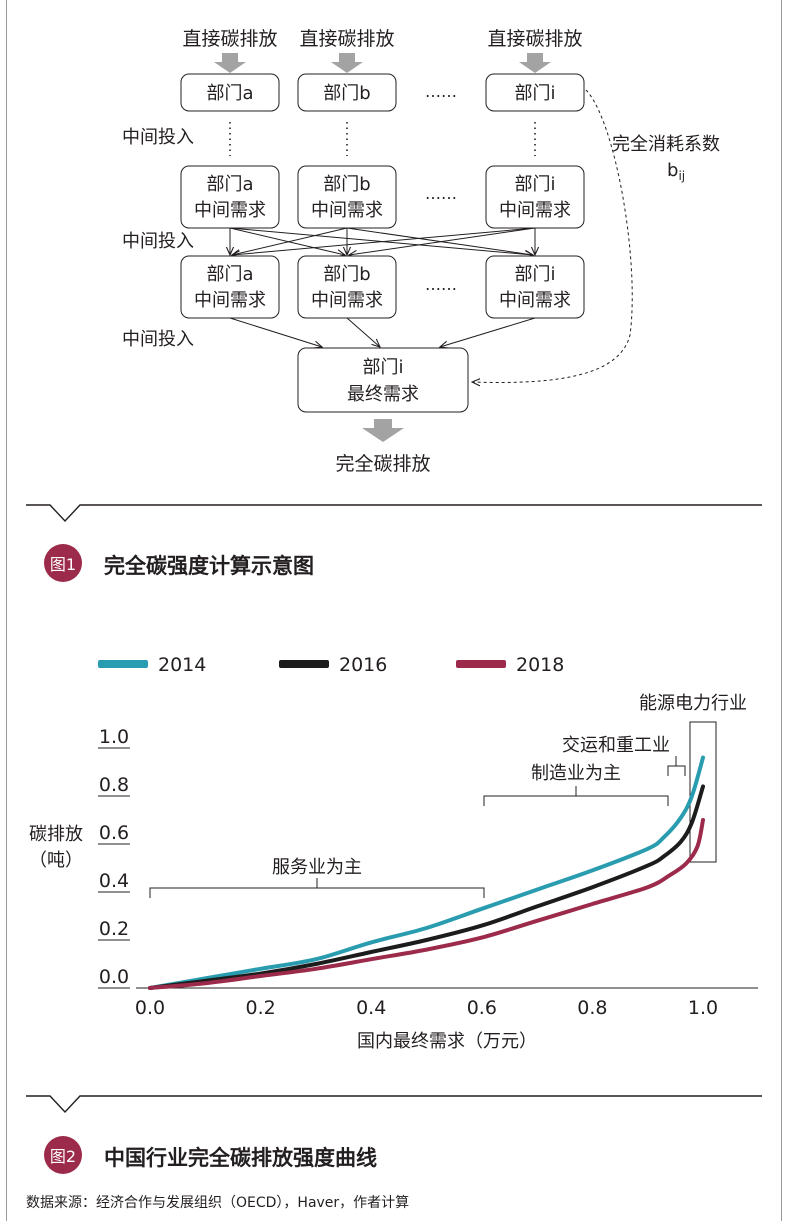 This screenshot has width=790, height=1222. What do you see at coordinates (304, 664) in the screenshot?
I see `legend-swatch-2016` at bounding box center [304, 664].